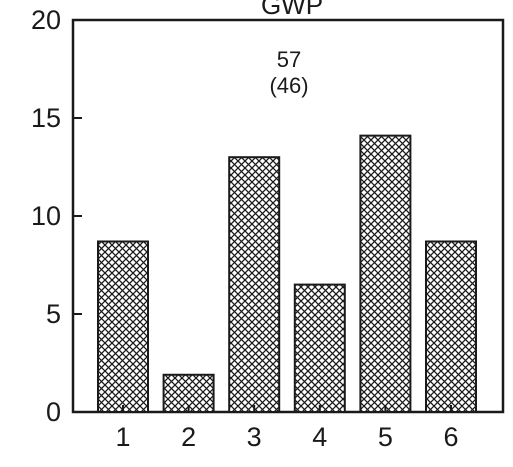  I want to click on annotation-line-2: (46), so click(288, 85).